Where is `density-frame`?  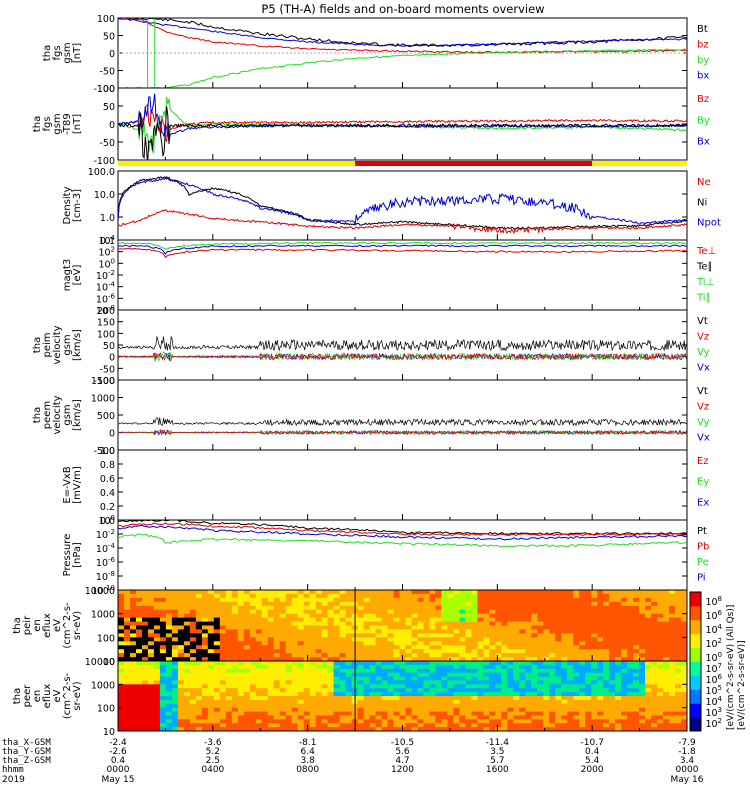 density-frame is located at coordinates (402, 205).